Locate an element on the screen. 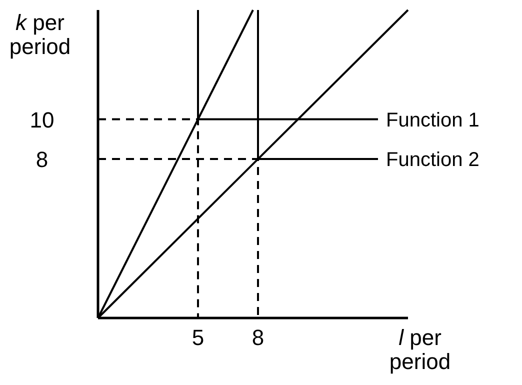 This screenshot has height=385, width=522. y-tick-label: 10 is located at coordinates (42, 119).